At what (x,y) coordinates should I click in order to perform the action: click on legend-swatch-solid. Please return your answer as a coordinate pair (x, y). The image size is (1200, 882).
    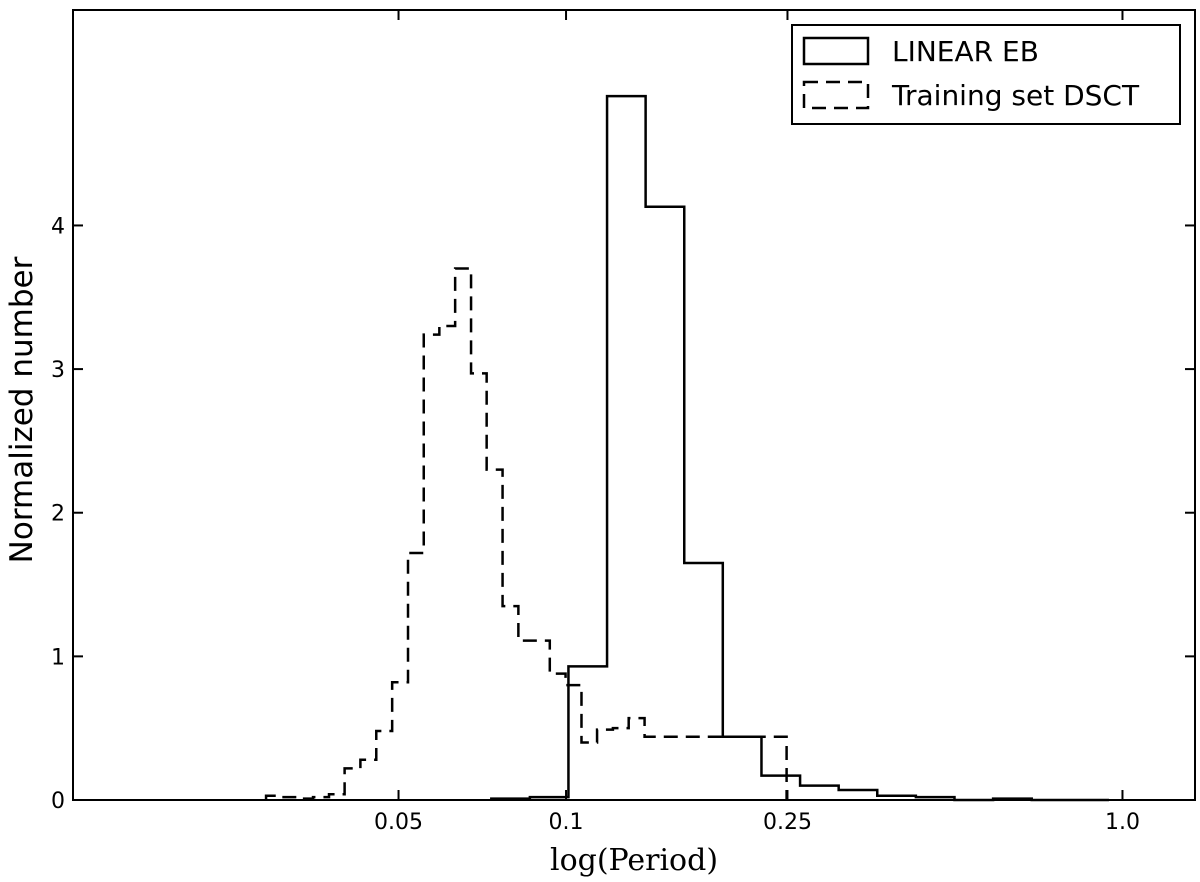
    Looking at the image, I should click on (836, 51).